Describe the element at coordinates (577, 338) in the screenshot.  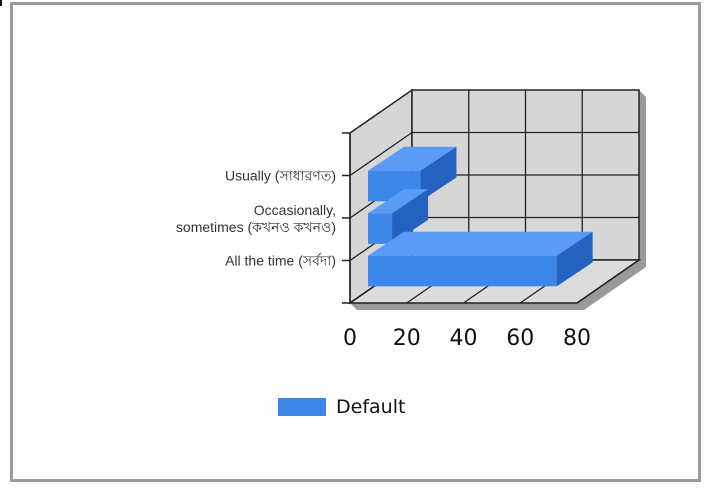
I see `x-tick-label: 80` at that location.